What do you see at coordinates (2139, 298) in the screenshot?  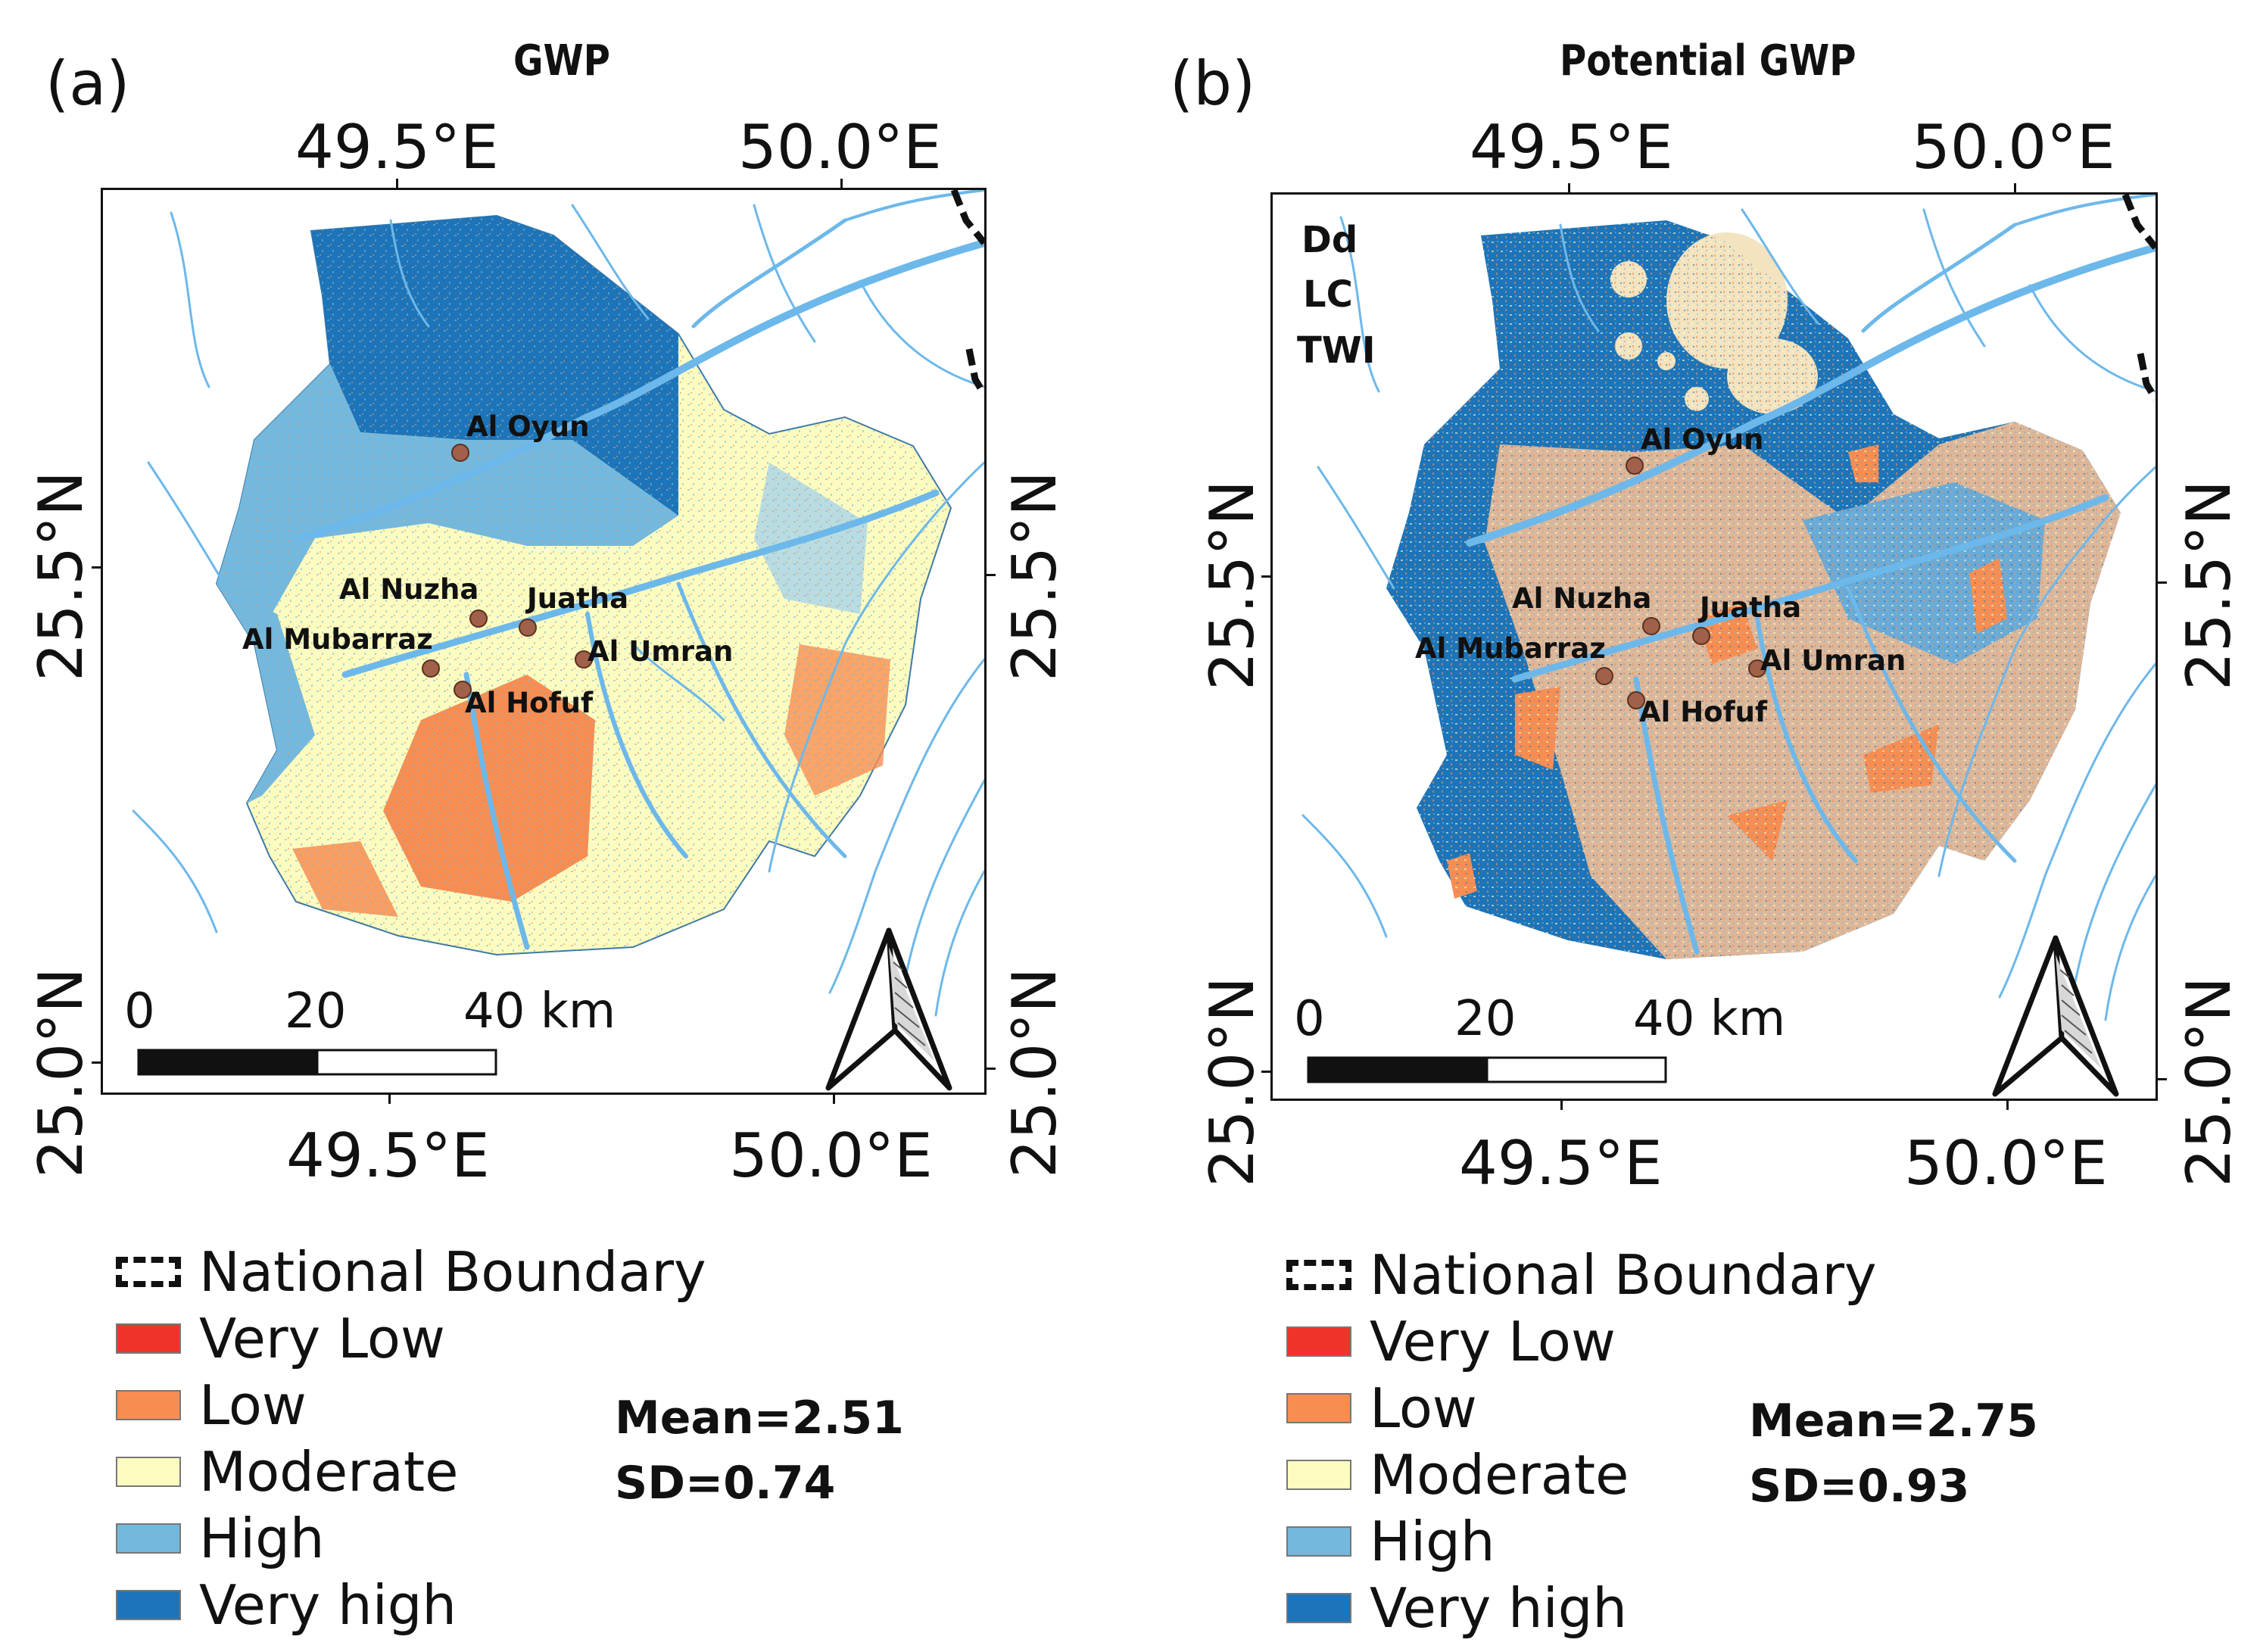 I see `national-boundary` at bounding box center [2139, 298].